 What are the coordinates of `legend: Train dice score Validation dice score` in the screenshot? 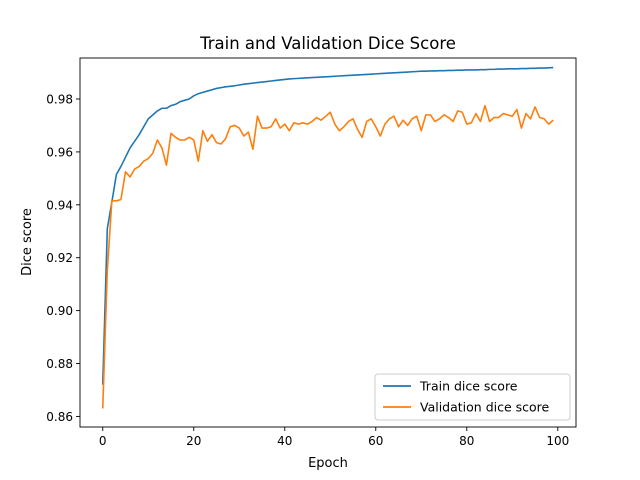 It's located at (472, 397).